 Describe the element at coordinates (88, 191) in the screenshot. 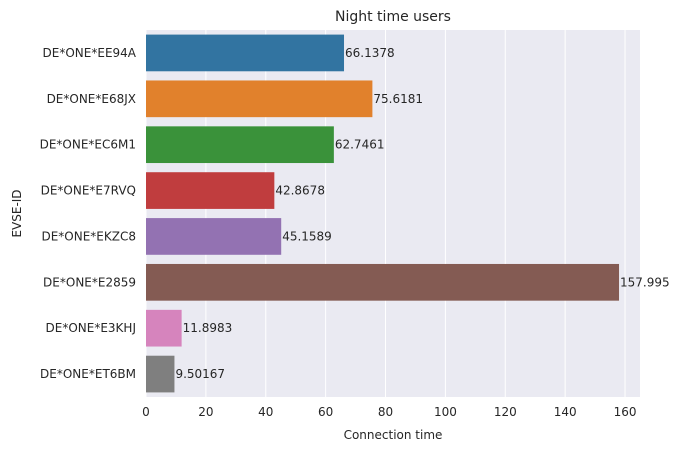

I see `y-tick-label: DE*ONE*E7RVQ` at that location.